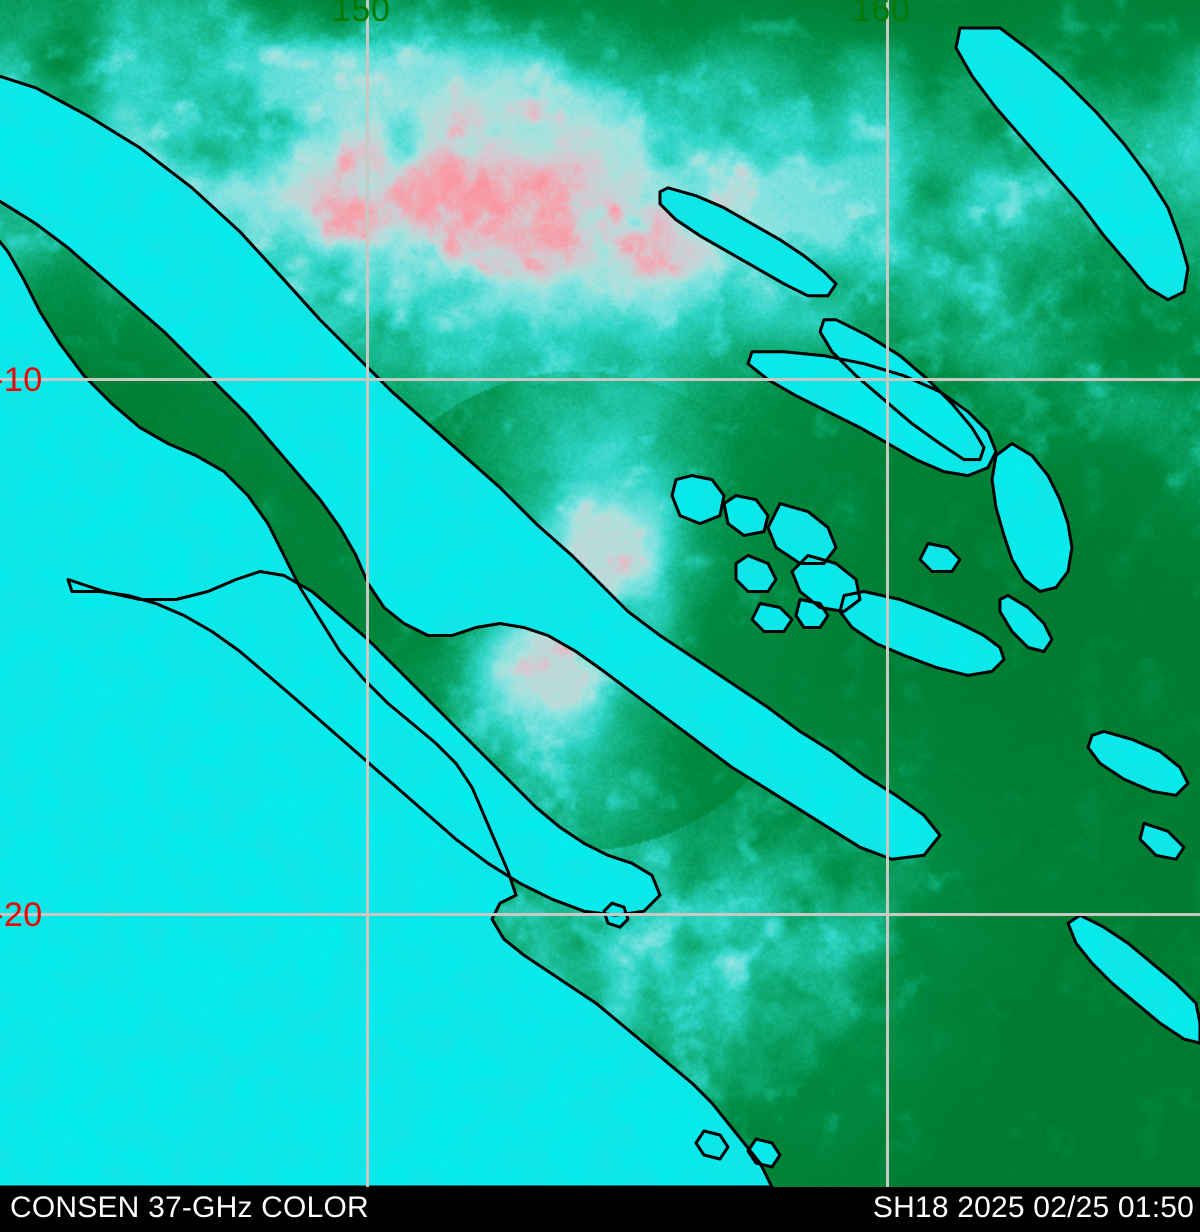 The width and height of the screenshot is (1200, 1232). Describe the element at coordinates (748, 242) in the screenshot. I see `coastline-bougainville` at that location.